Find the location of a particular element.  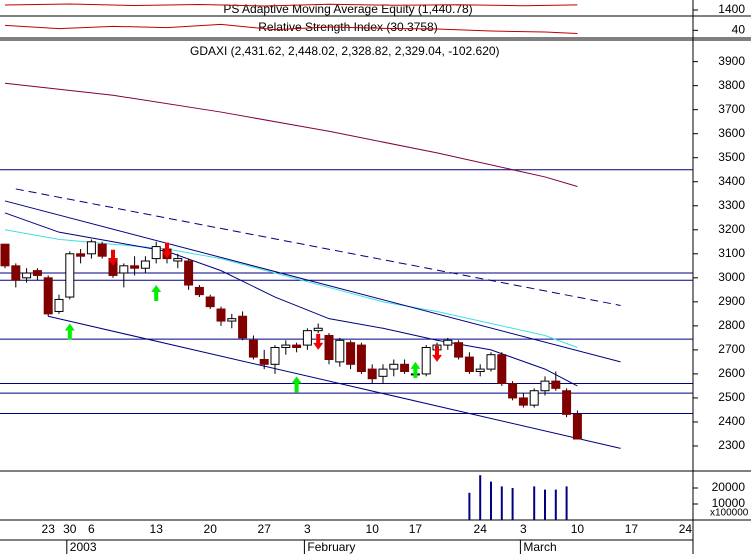

y-tick-label: 3800 is located at coordinates (731, 85).